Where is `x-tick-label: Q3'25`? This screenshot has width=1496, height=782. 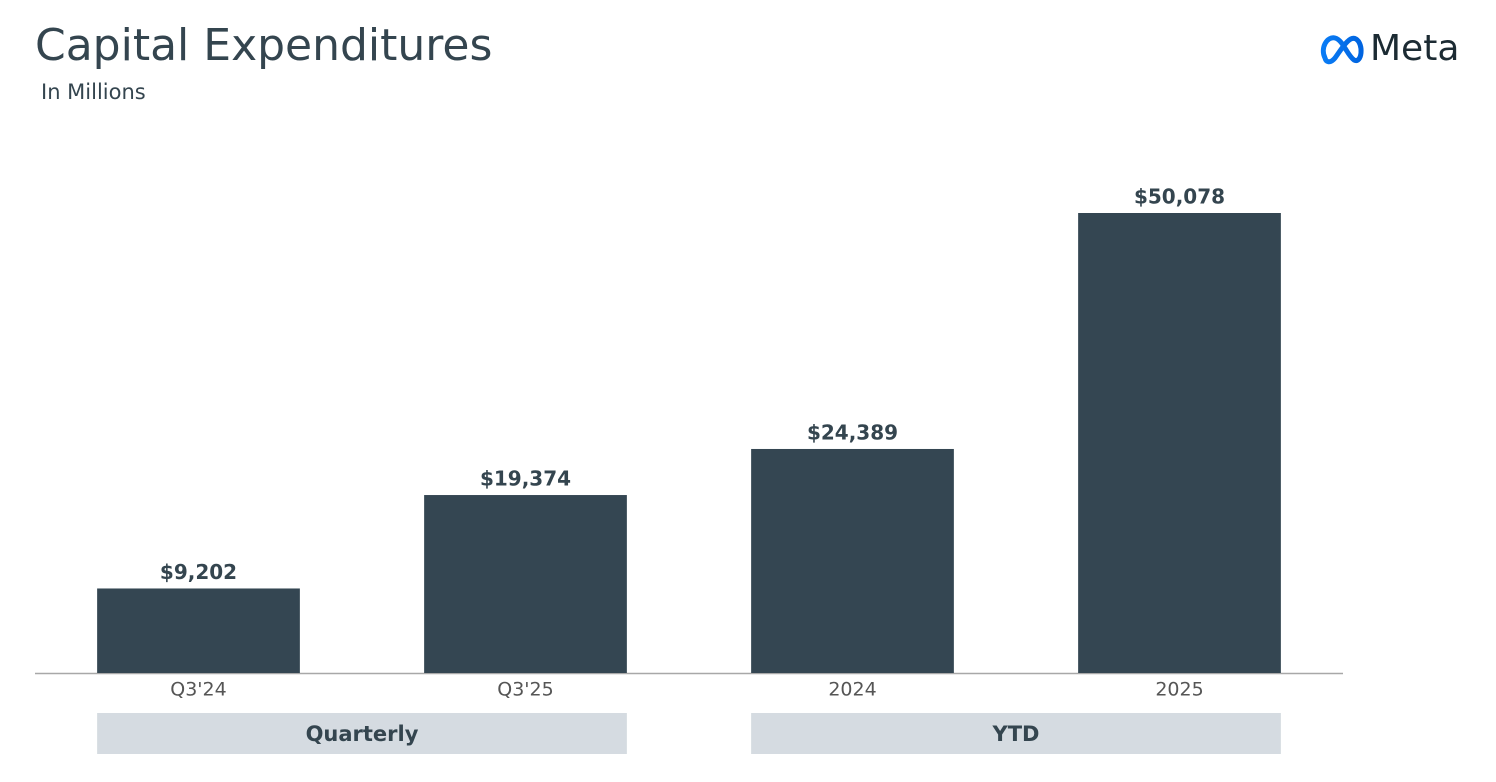
x-tick-label: Q3'25 is located at coordinates (525, 690).